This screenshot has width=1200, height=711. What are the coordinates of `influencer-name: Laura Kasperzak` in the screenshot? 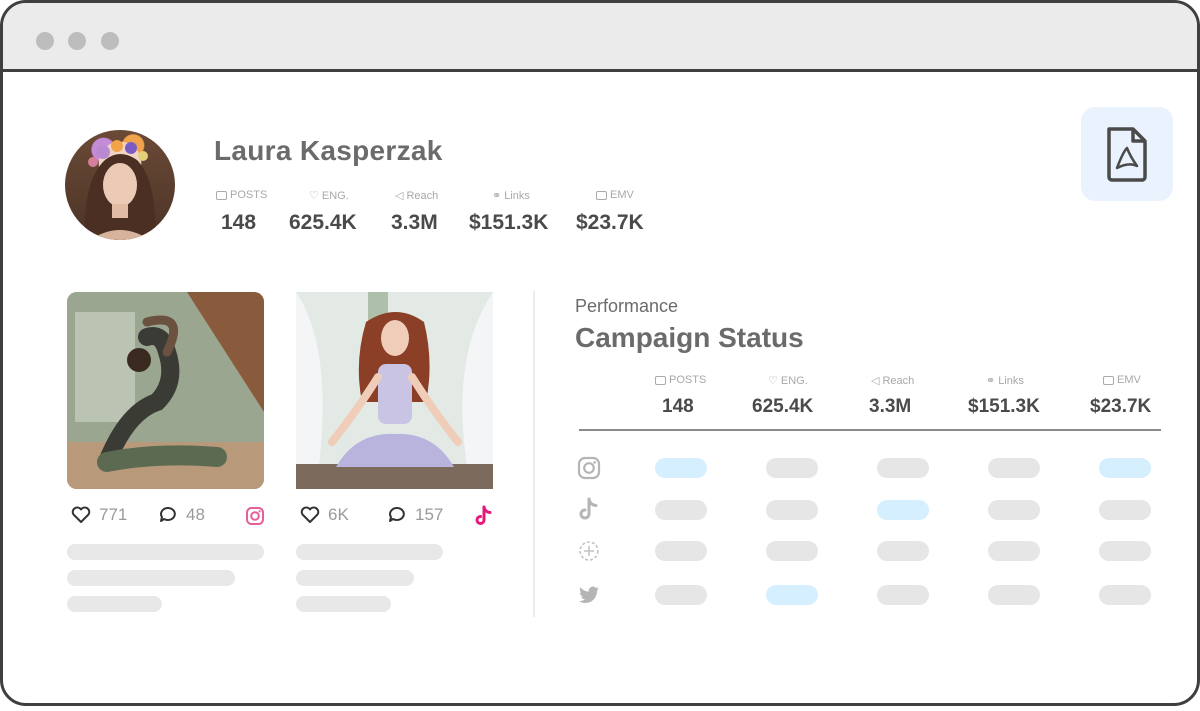 It's located at (328, 150).